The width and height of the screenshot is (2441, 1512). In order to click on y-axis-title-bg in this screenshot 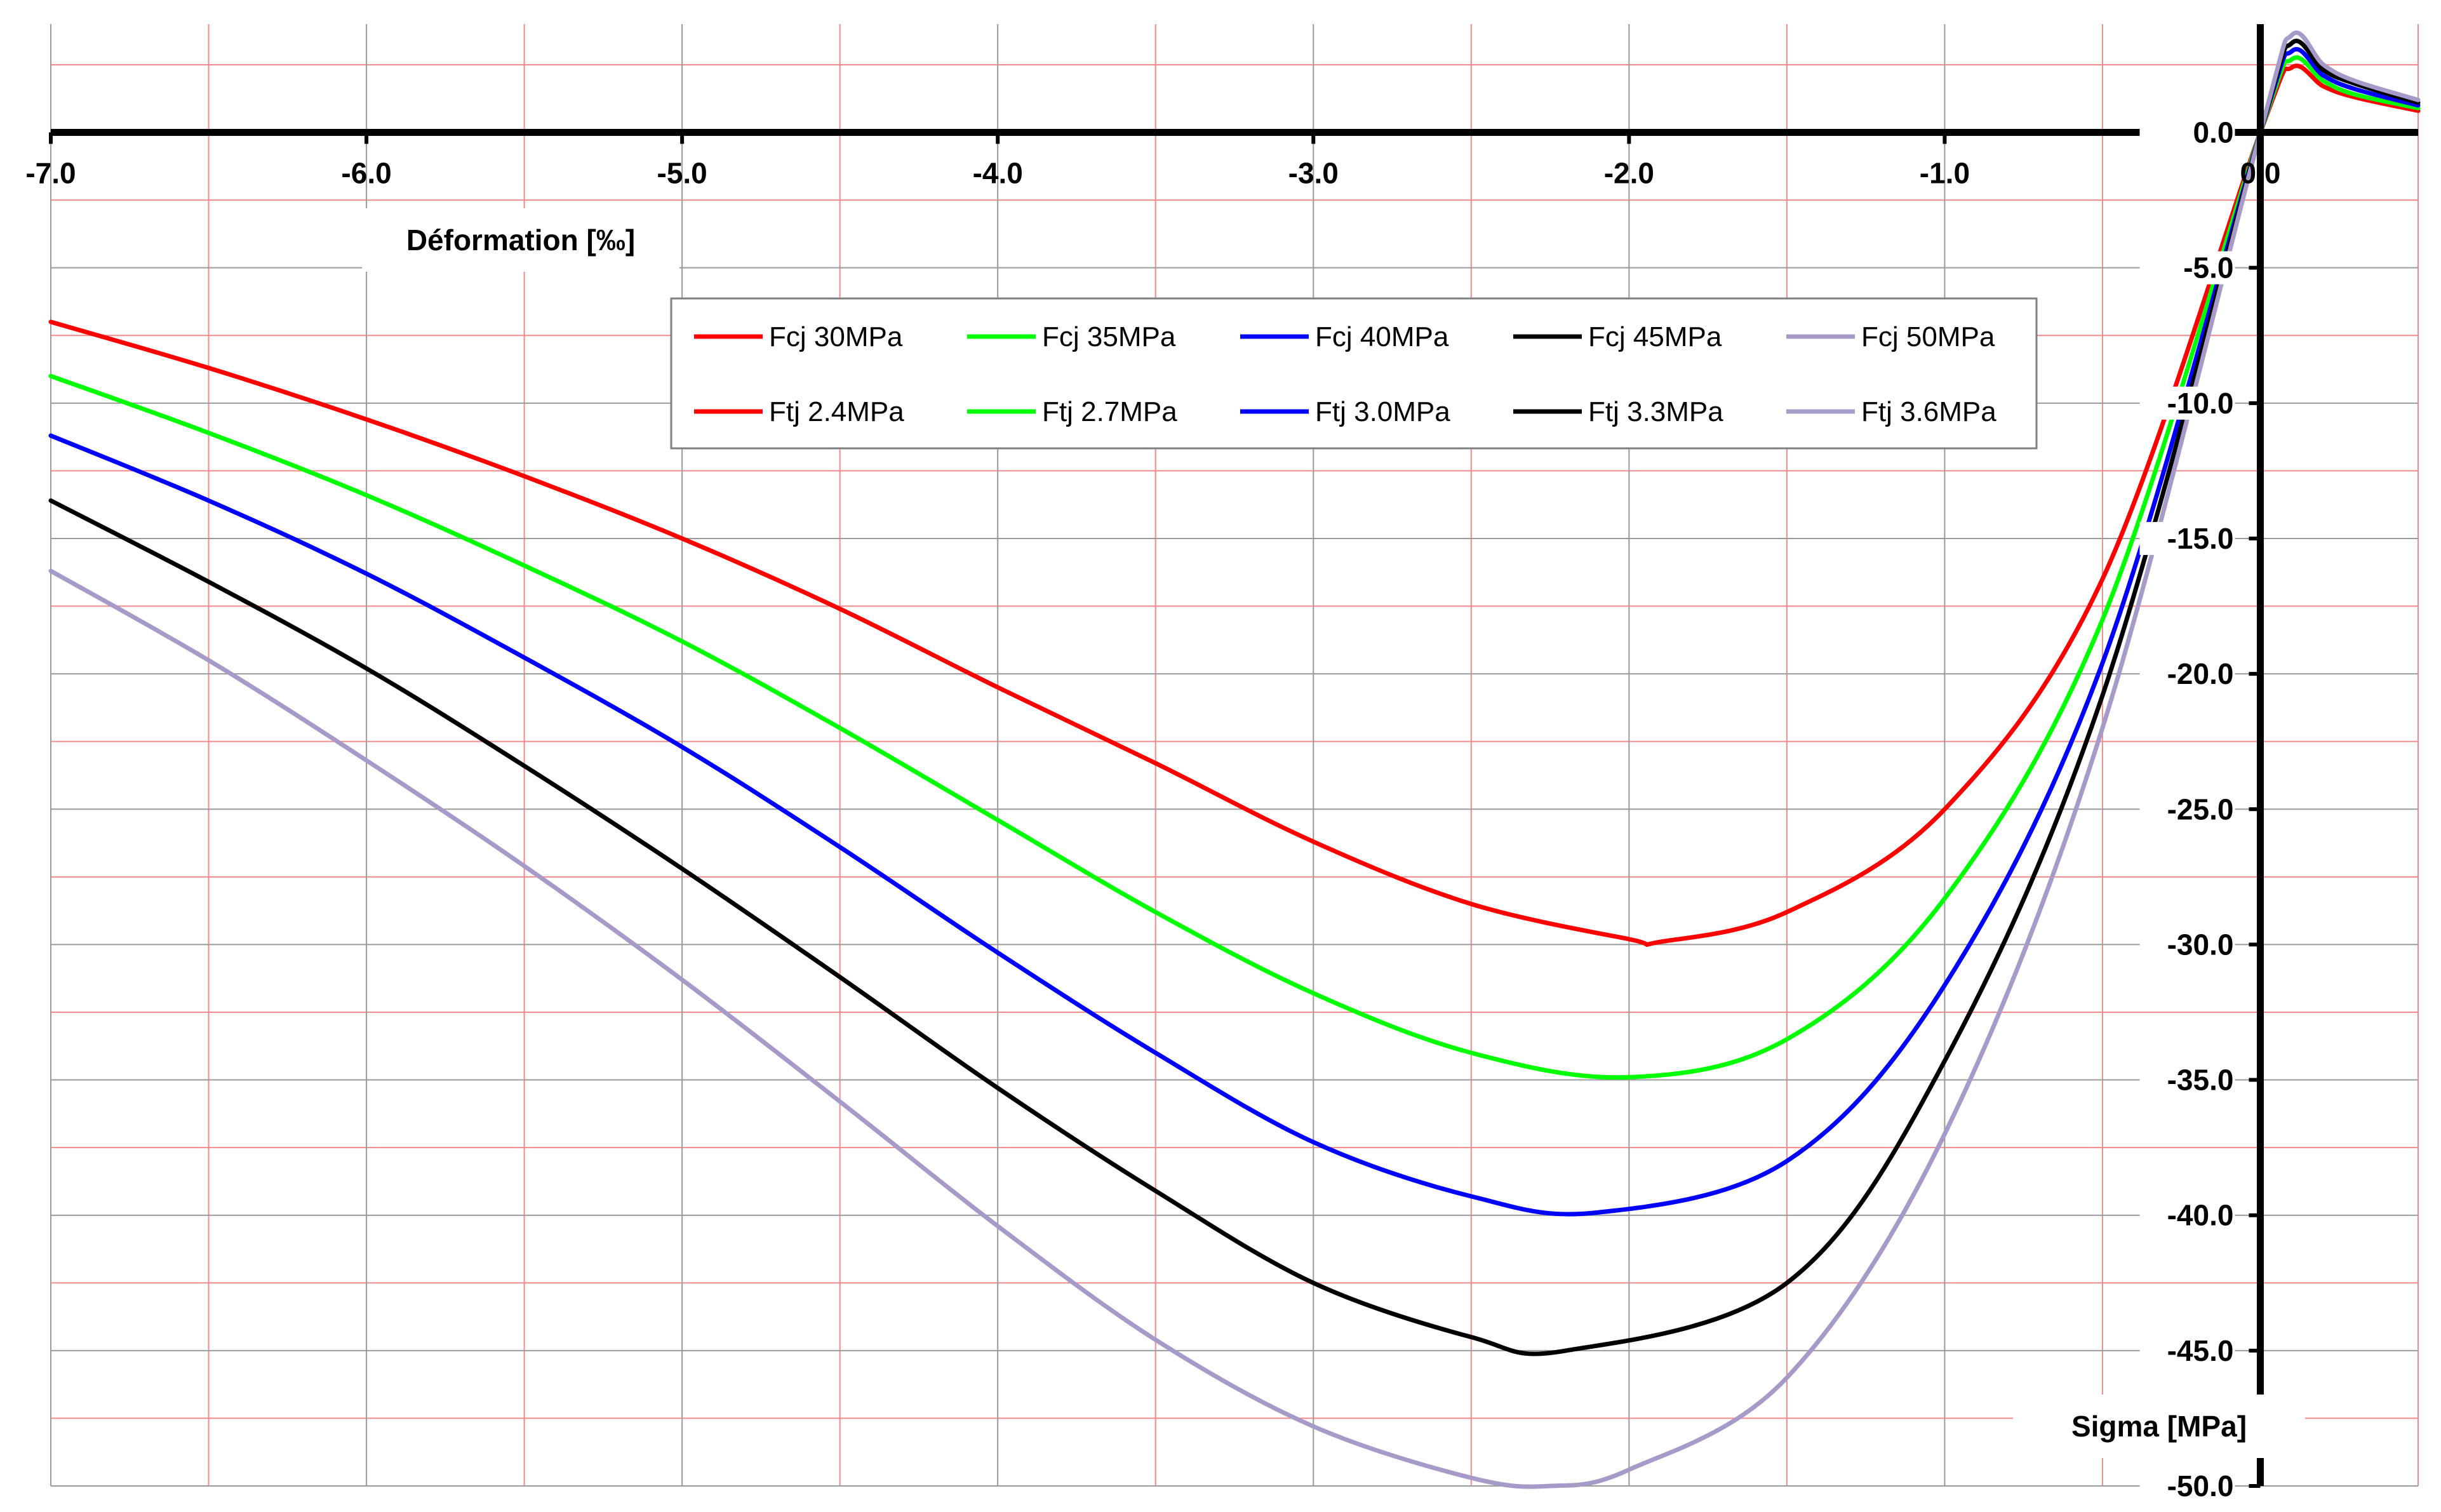, I will do `click(2159, 1427)`.